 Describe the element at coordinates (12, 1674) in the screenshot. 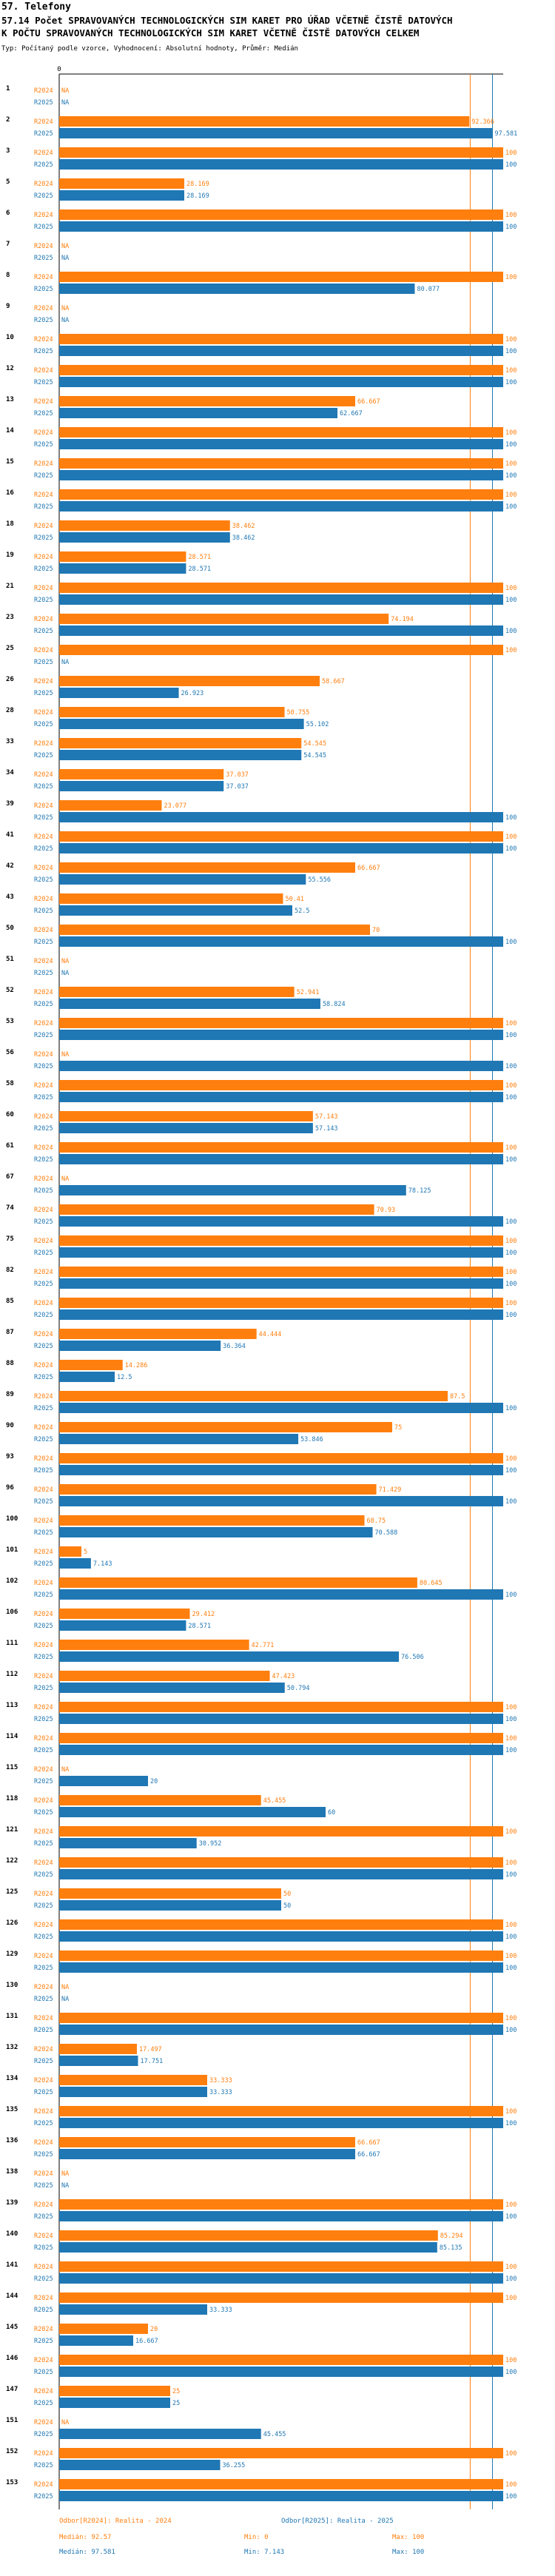

I see `row-id-label: 112` at that location.